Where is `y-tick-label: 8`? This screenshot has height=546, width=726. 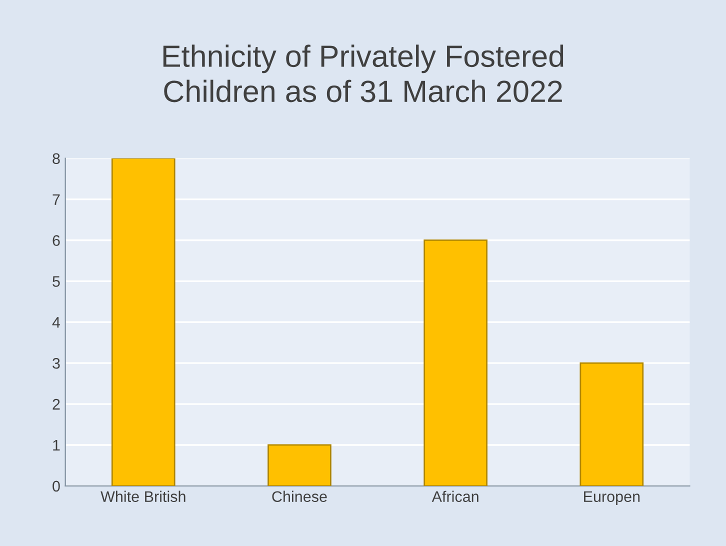
y-tick-label: 8 is located at coordinates (56, 158).